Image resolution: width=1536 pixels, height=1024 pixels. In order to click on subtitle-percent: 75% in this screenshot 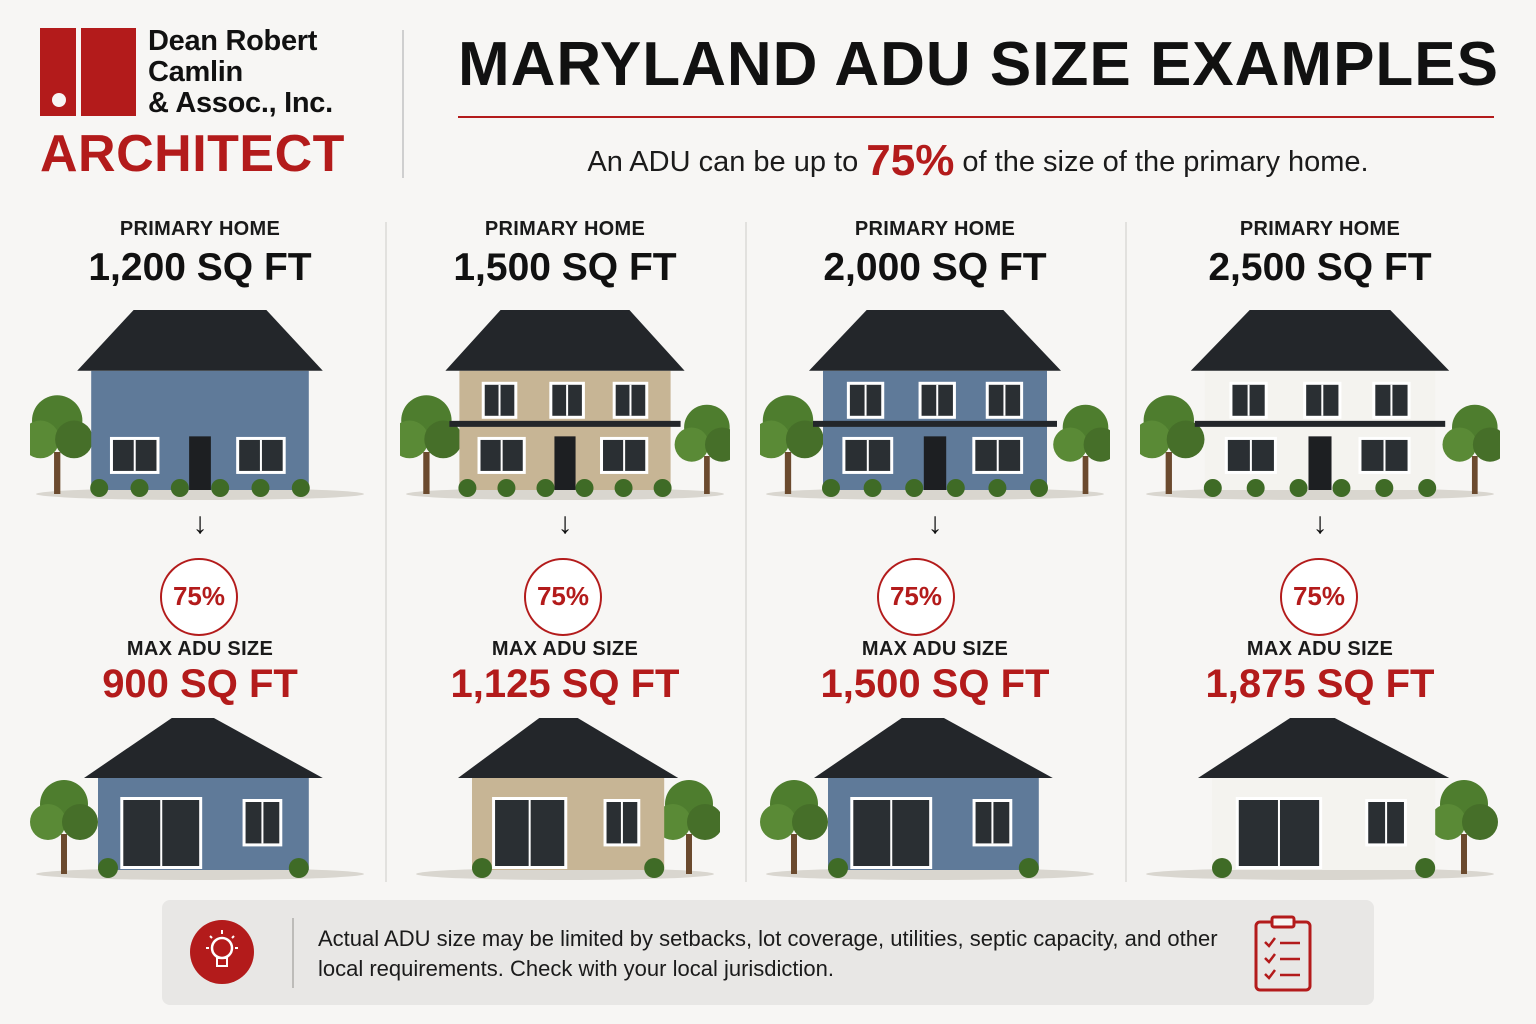, I will do `click(910, 160)`.